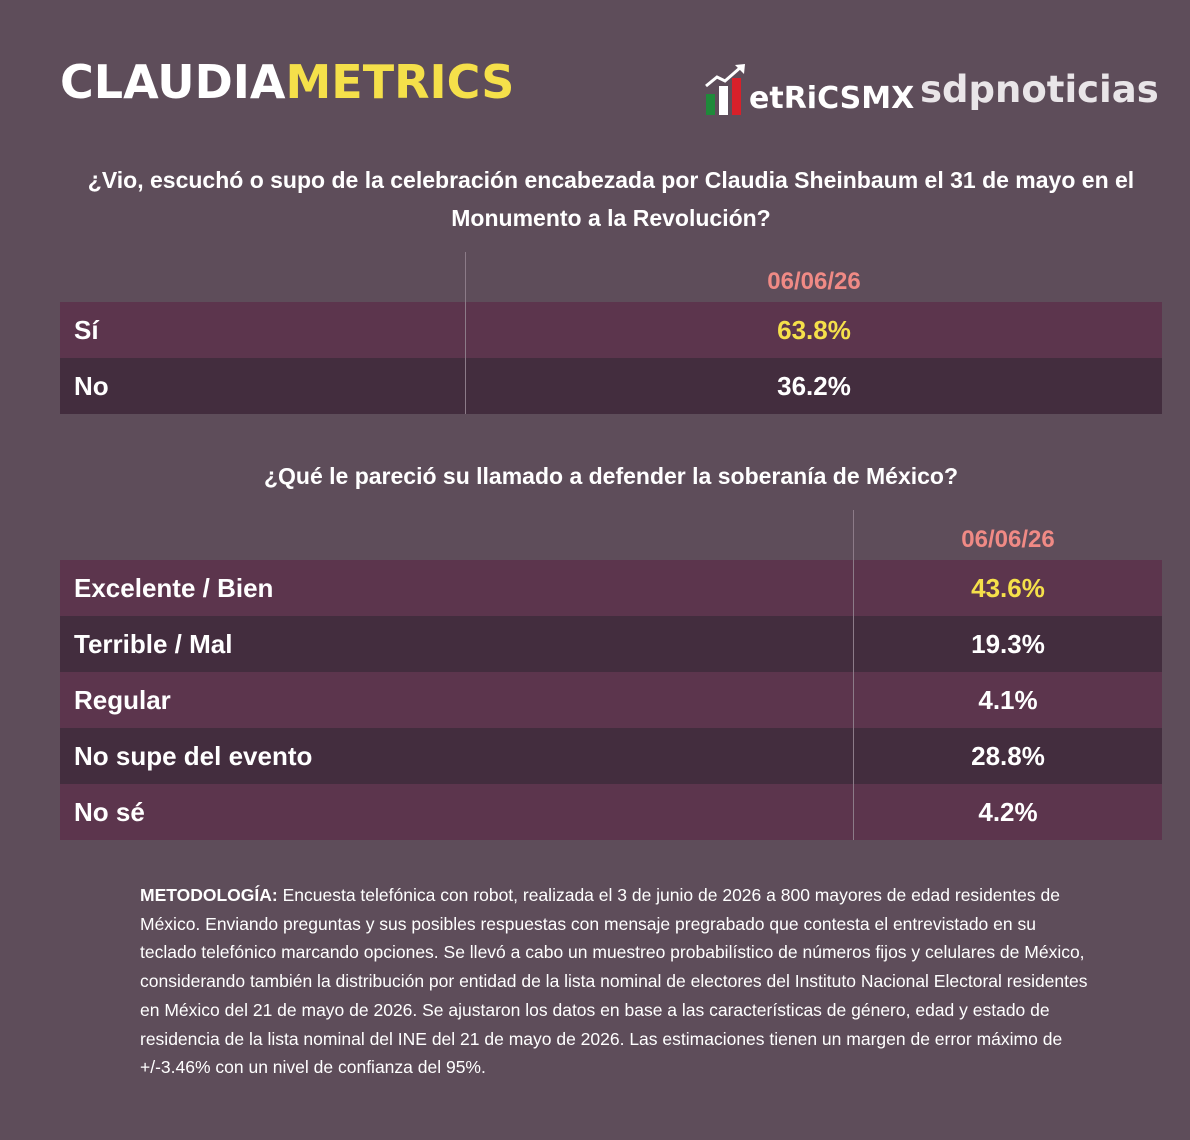 The image size is (1190, 1140). I want to click on table-row: Excelente / Bien 43.6%, so click(611, 588).